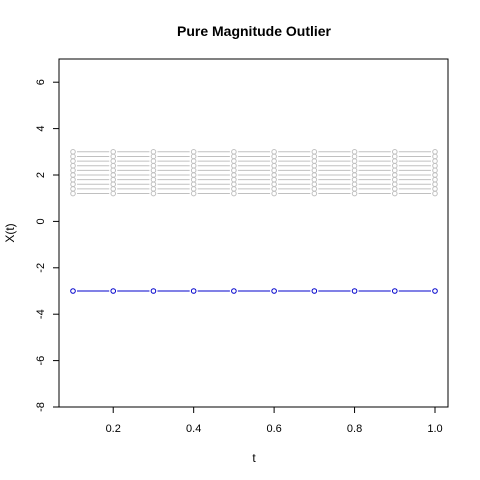 This screenshot has height=480, width=480. Describe the element at coordinates (193, 429) in the screenshot. I see `x-tick-label: 0.4` at that location.